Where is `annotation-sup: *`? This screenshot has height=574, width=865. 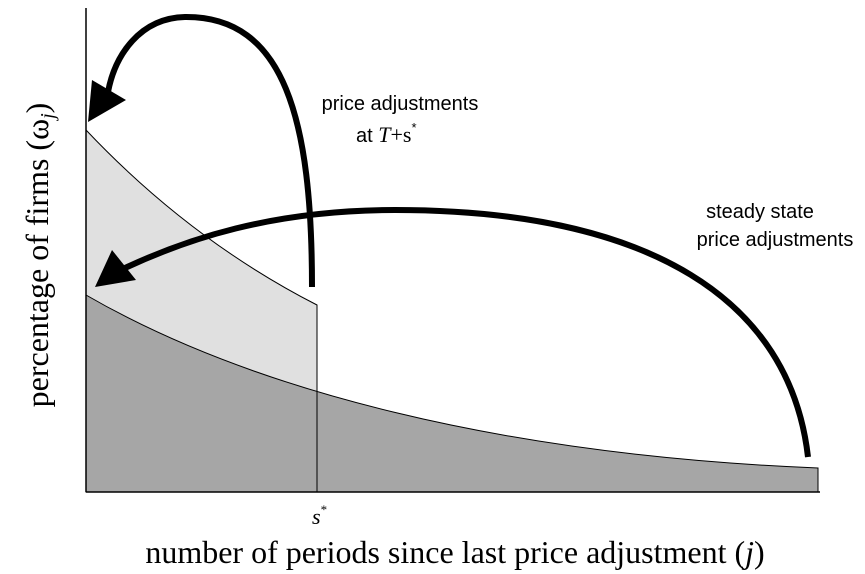 annotation-sup: * is located at coordinates (413, 127).